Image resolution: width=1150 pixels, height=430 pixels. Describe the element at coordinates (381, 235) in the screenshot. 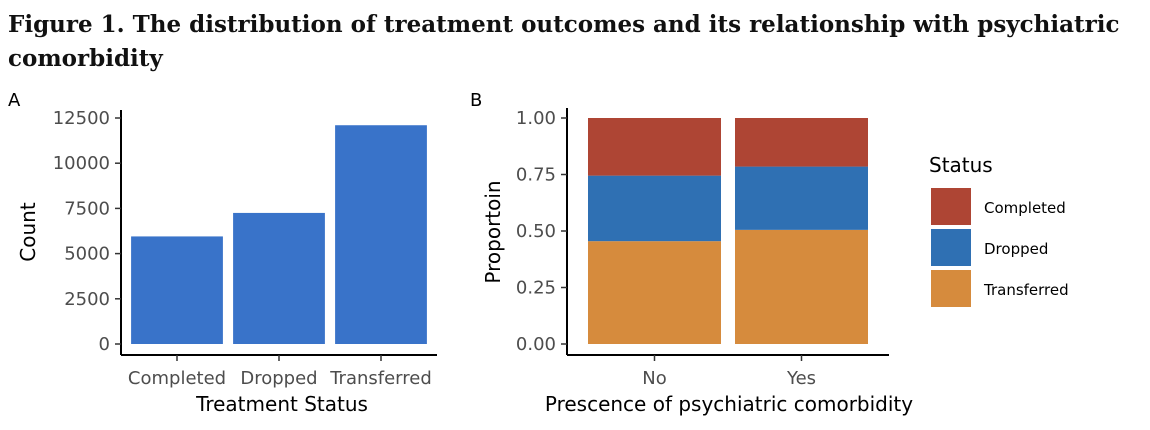

I see `bar-transferred` at that location.